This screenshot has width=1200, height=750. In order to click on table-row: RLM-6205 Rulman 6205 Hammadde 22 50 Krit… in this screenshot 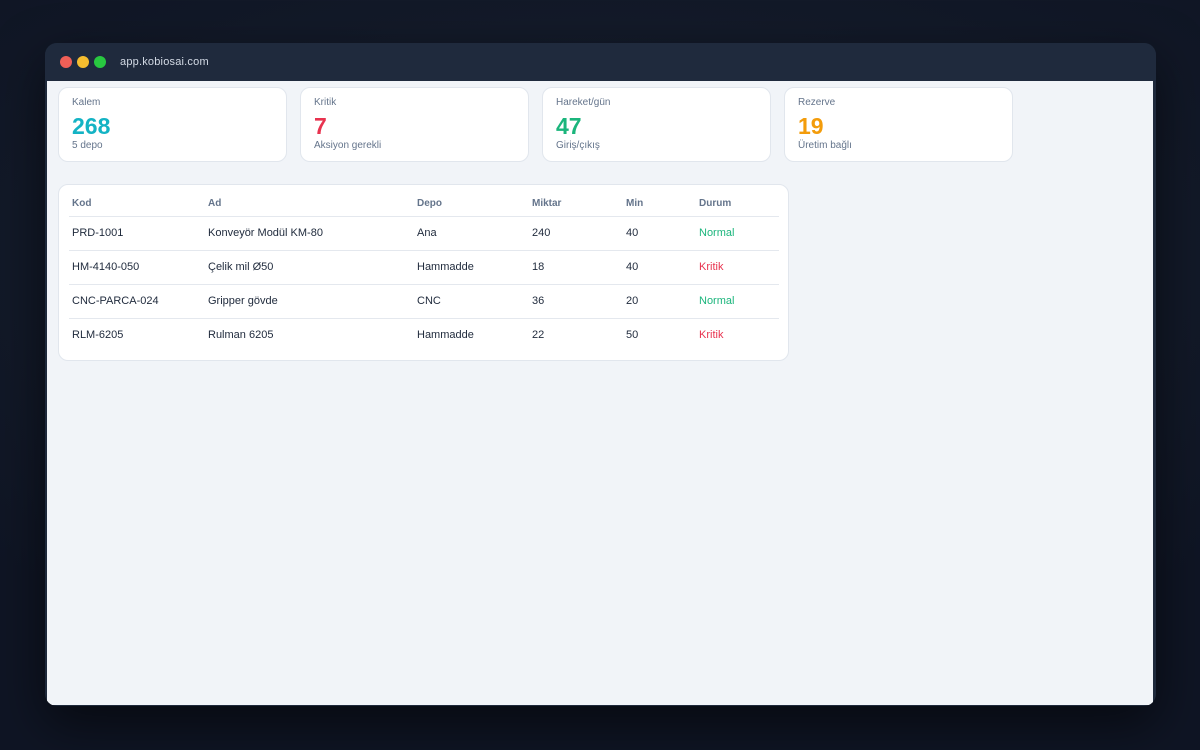, I will do `click(424, 335)`.